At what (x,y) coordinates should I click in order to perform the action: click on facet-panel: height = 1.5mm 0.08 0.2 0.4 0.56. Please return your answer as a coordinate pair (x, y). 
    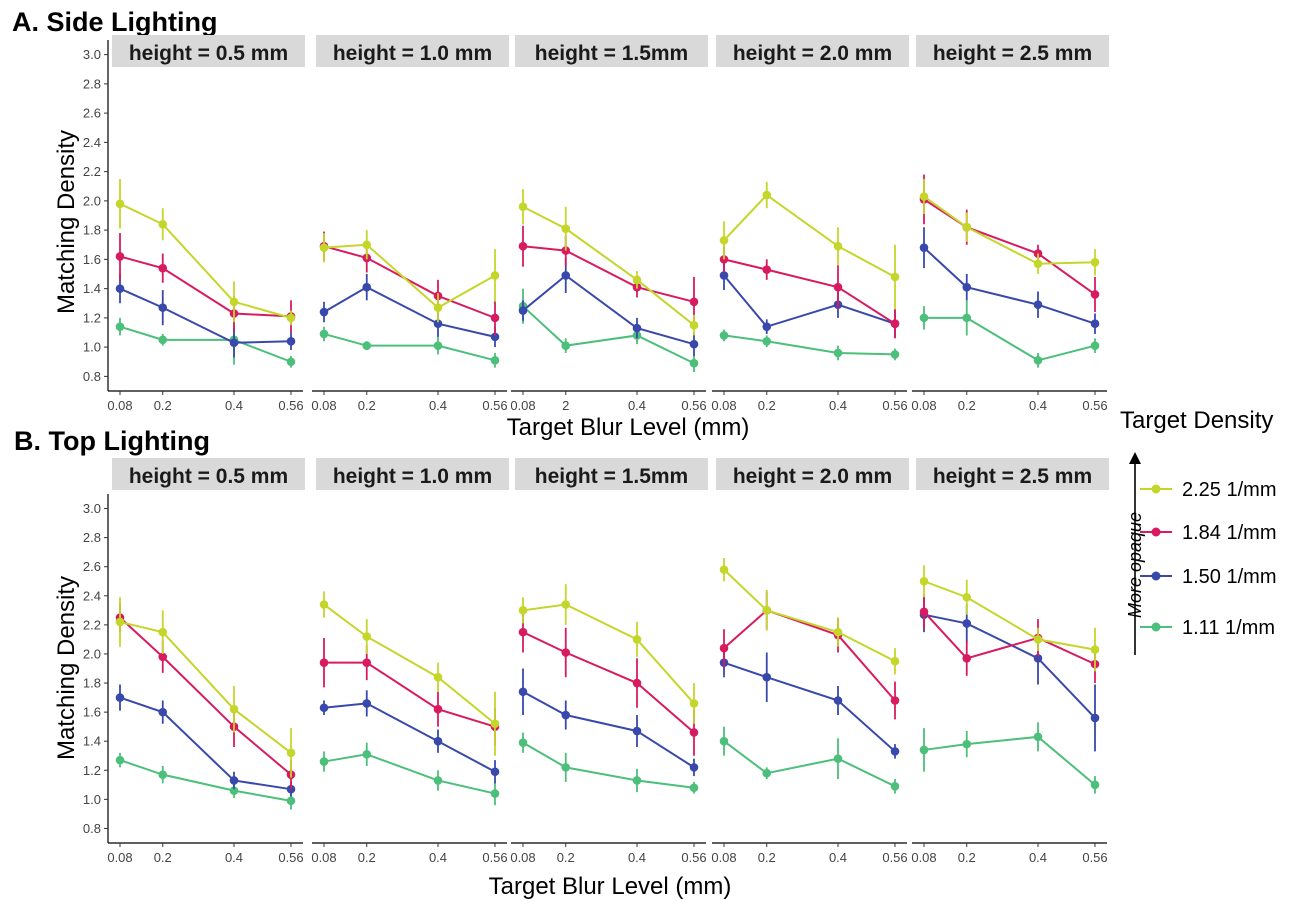
    Looking at the image, I should click on (609, 661).